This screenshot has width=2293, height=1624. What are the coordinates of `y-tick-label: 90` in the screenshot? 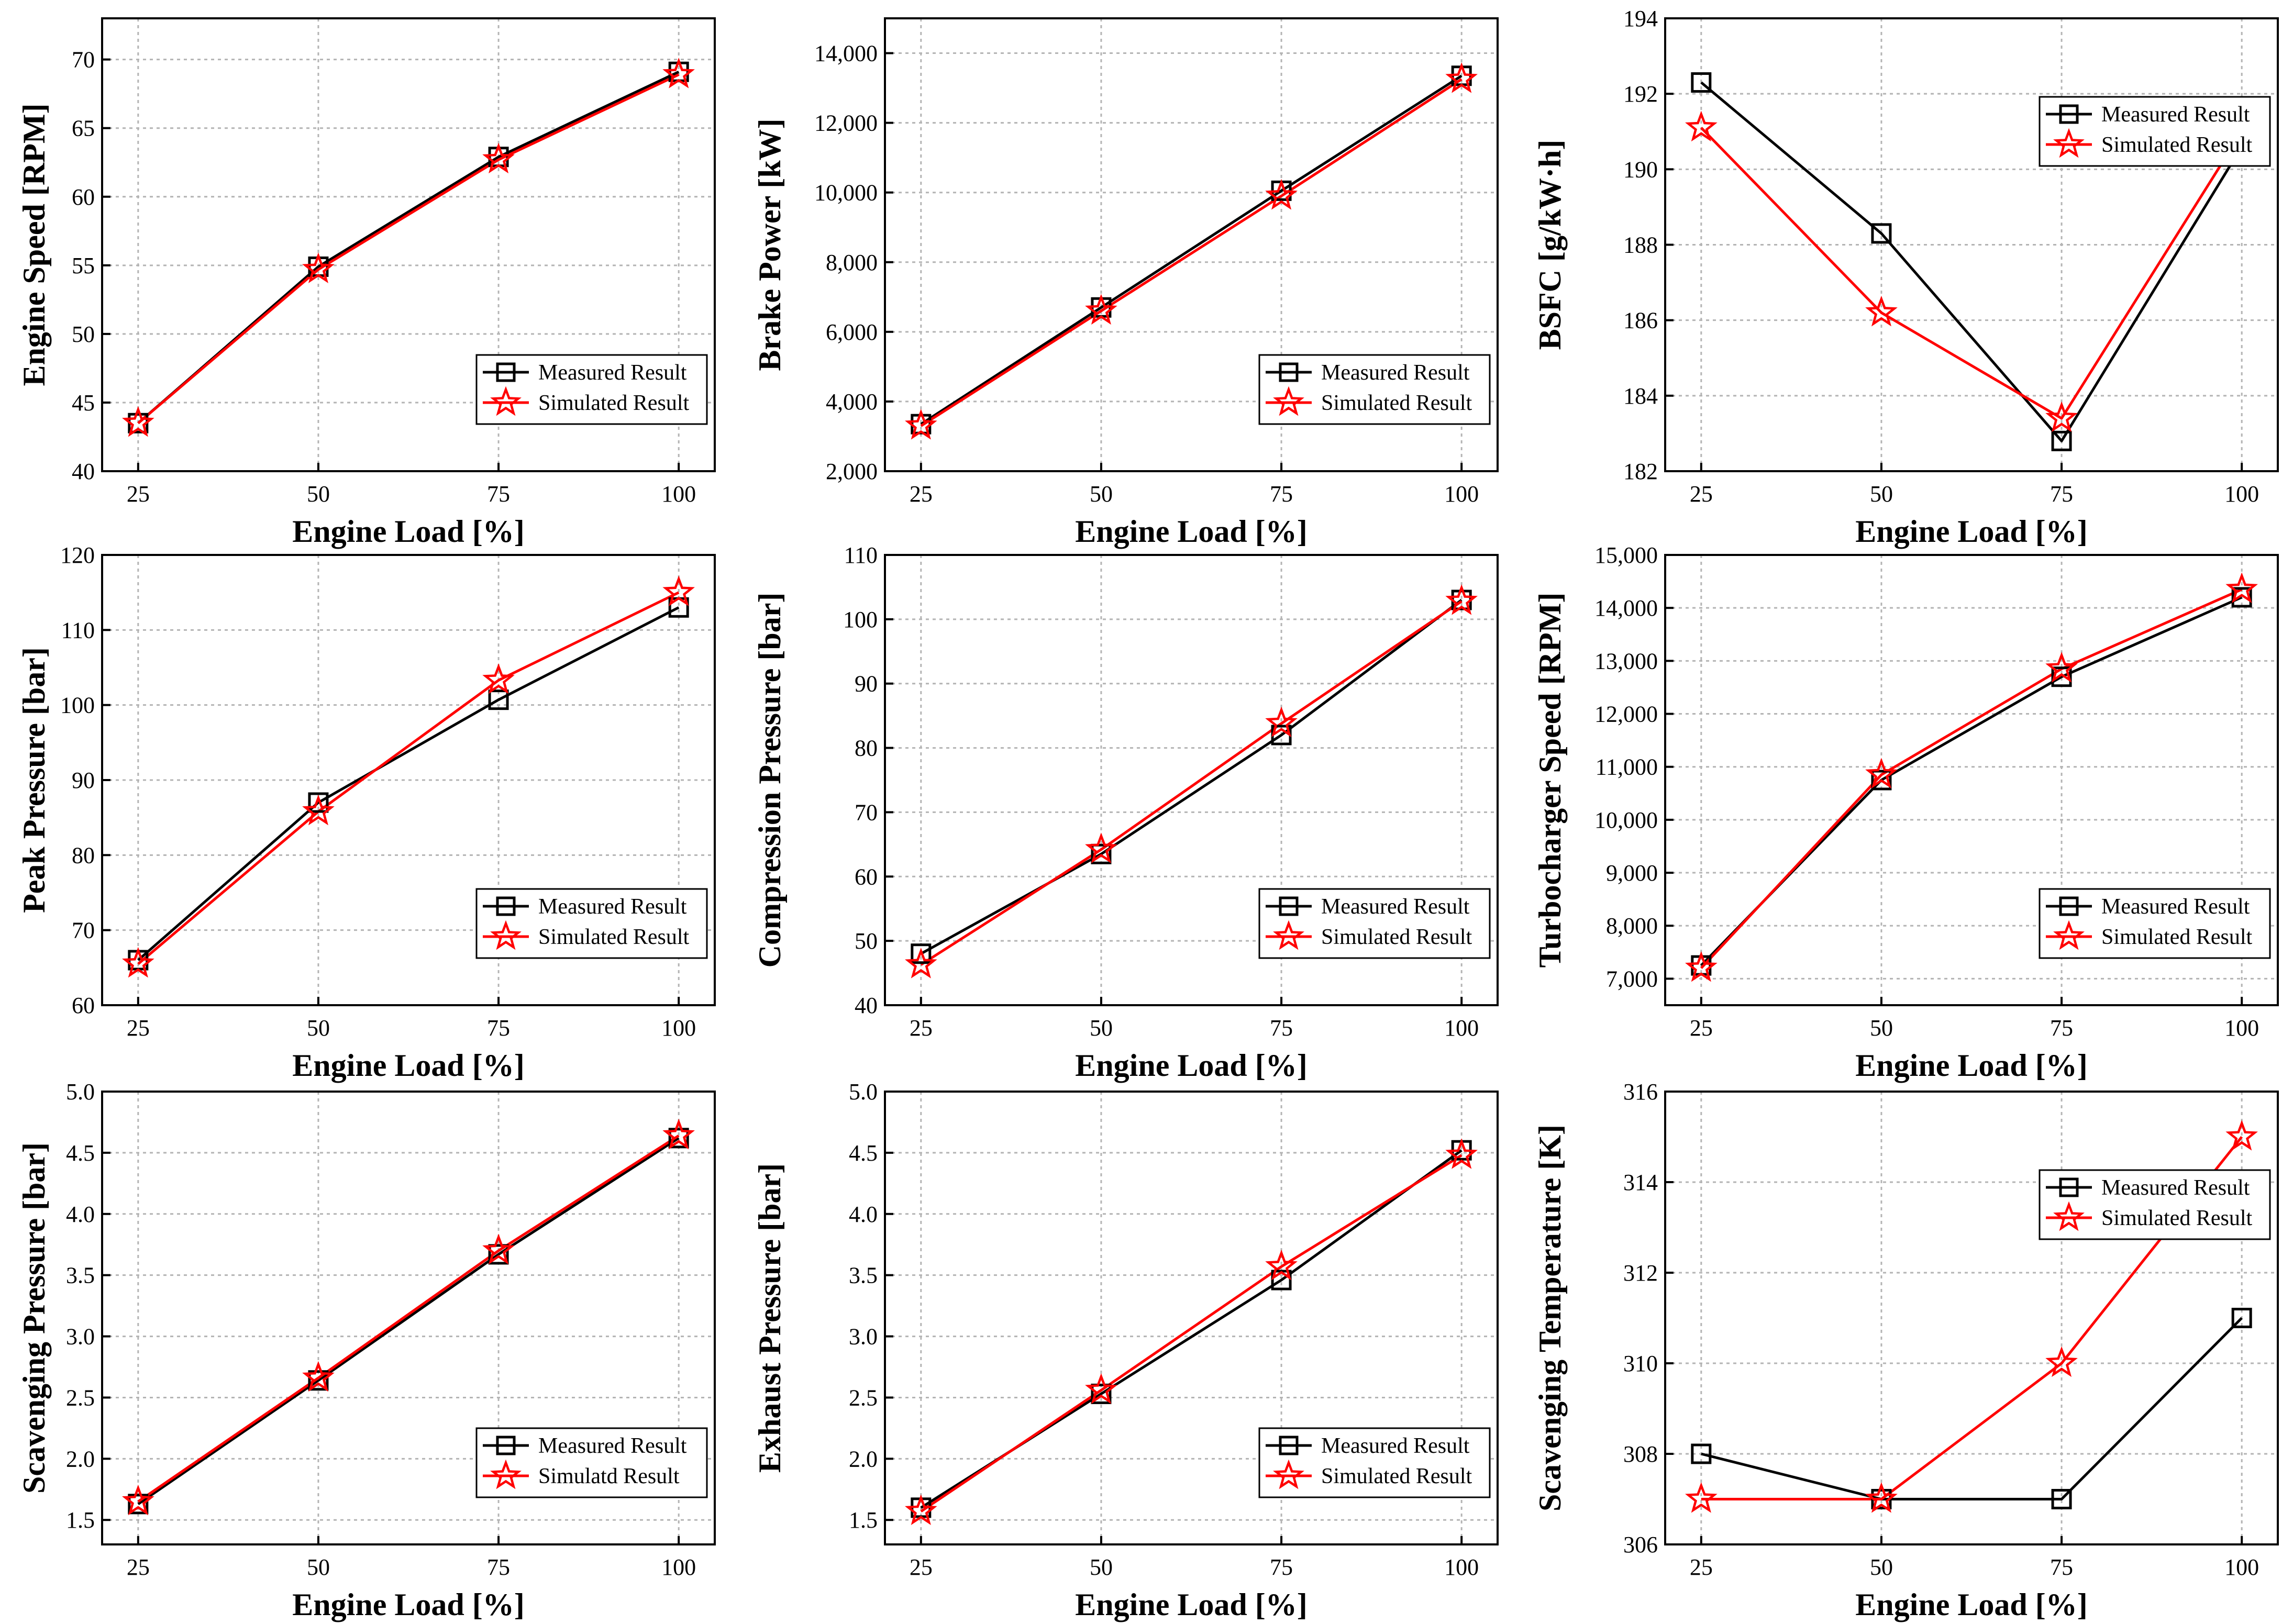 It's located at (83, 780).